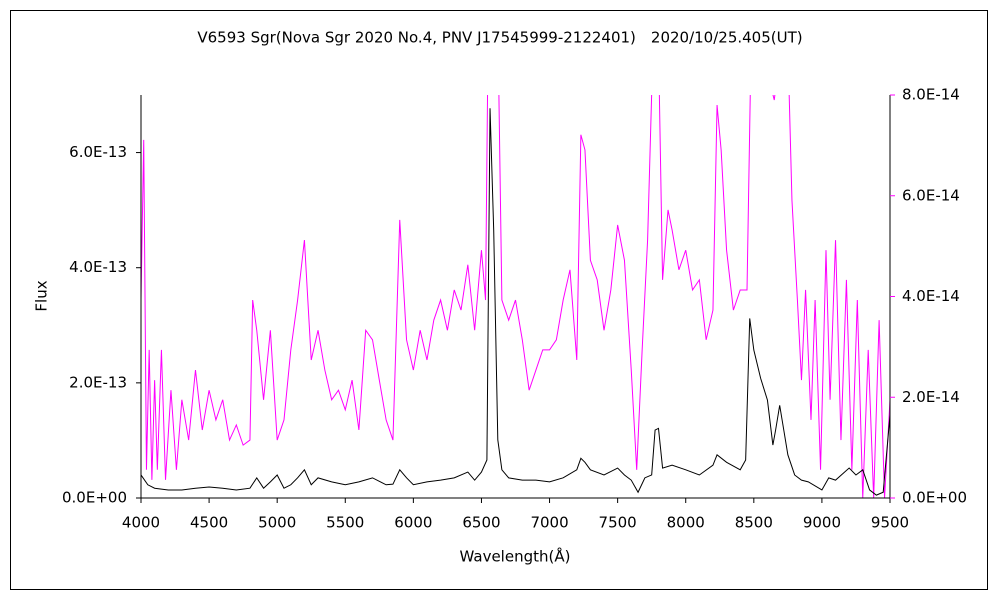  What do you see at coordinates (931, 95) in the screenshot?
I see `y2-tick-label: 8.0E-14` at bounding box center [931, 95].